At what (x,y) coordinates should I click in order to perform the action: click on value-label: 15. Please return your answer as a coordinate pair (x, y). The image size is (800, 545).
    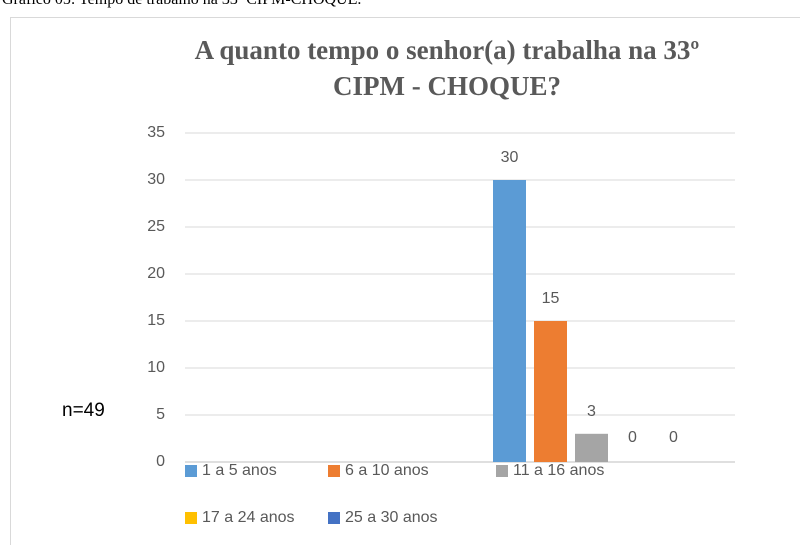
    Looking at the image, I should click on (551, 298).